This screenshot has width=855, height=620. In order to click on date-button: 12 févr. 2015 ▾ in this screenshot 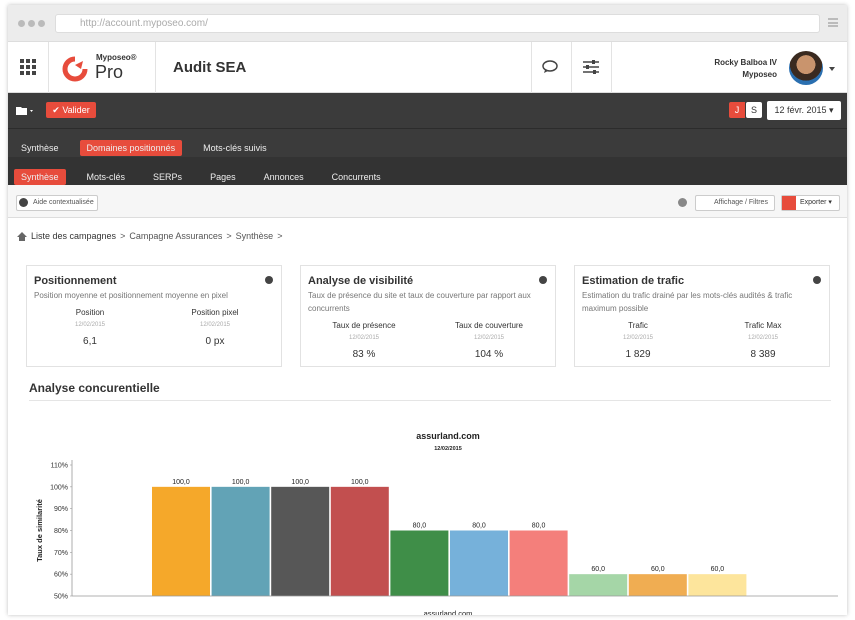, I will do `click(804, 110)`.